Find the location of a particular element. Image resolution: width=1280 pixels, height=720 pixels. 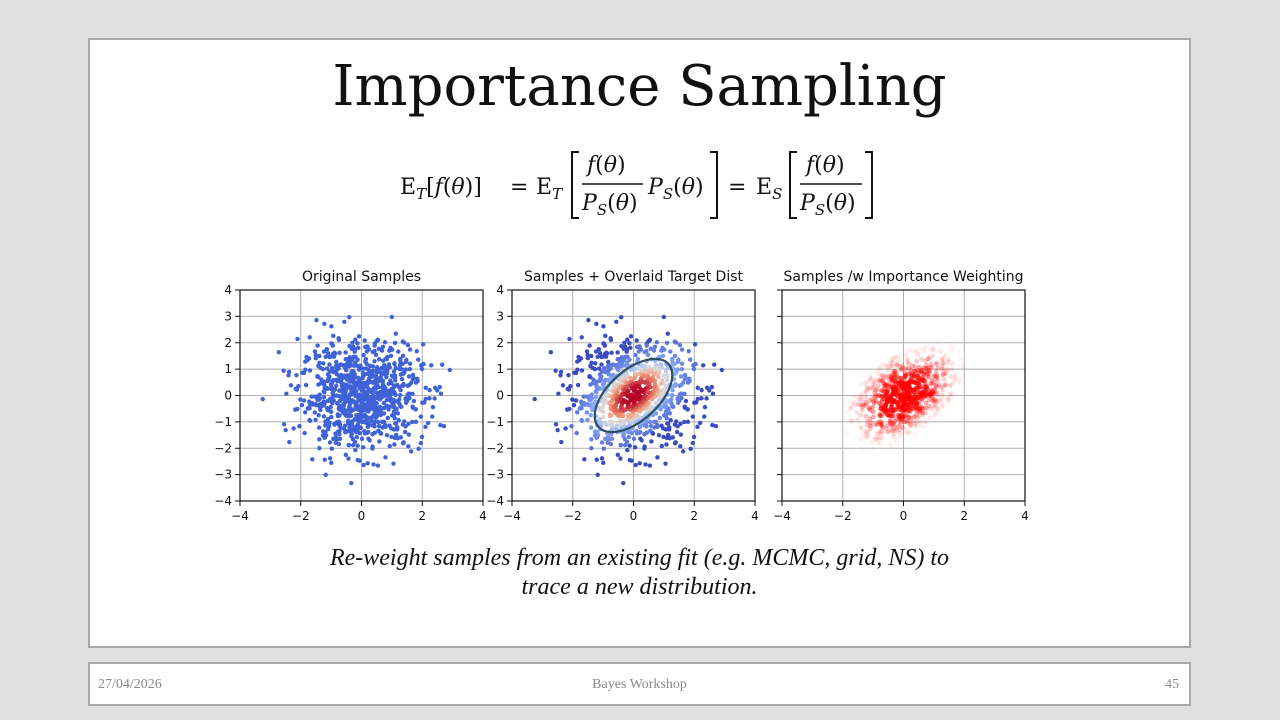

eq-equals-2: = is located at coordinates (737, 187).